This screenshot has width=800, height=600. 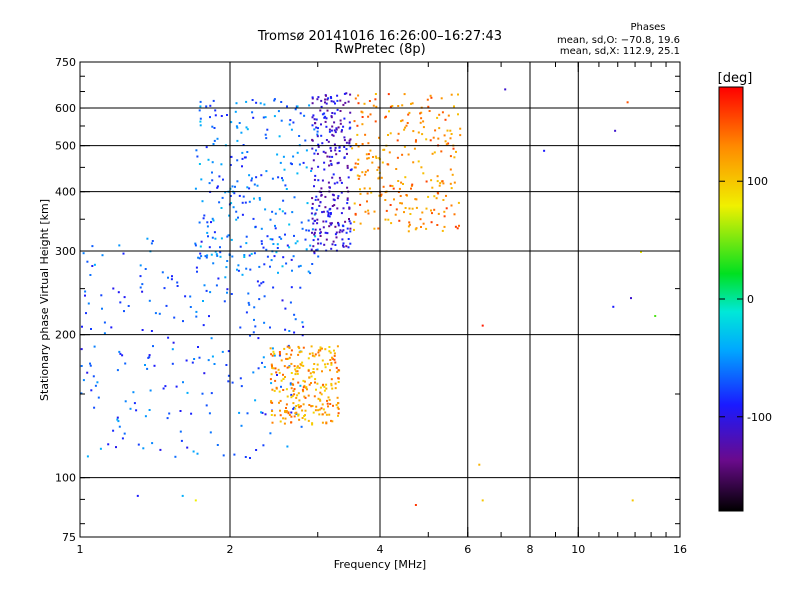 What do you see at coordinates (380, 564) in the screenshot?
I see `x-axis-label: Frequency [MHz]` at bounding box center [380, 564].